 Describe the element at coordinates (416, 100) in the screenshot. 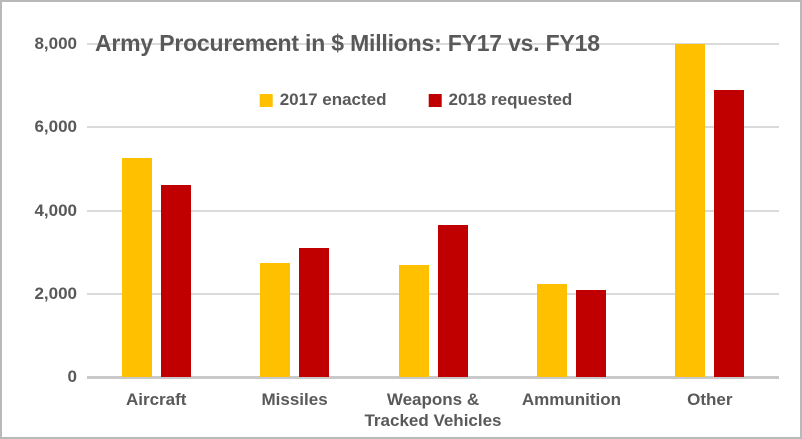

I see `chart-legend: 2017 enacted 2018 requested` at that location.